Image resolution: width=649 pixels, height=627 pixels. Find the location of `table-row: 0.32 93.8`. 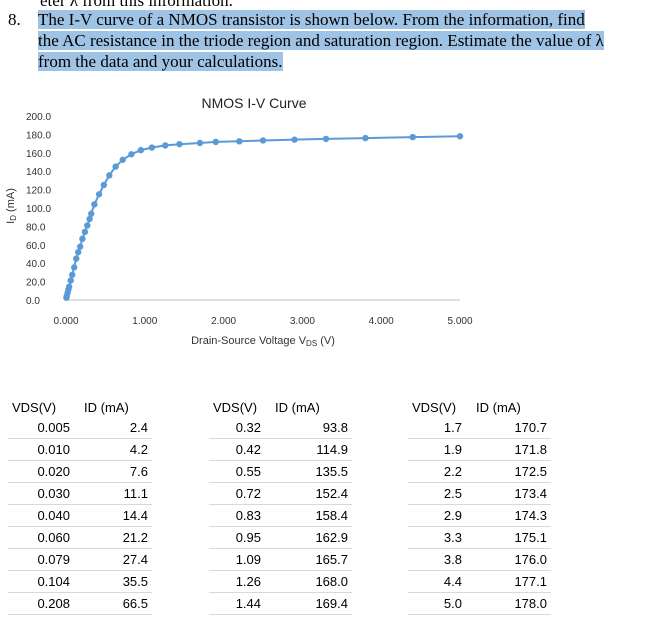

table-row: 0.32 93.8 is located at coordinates (280, 428).